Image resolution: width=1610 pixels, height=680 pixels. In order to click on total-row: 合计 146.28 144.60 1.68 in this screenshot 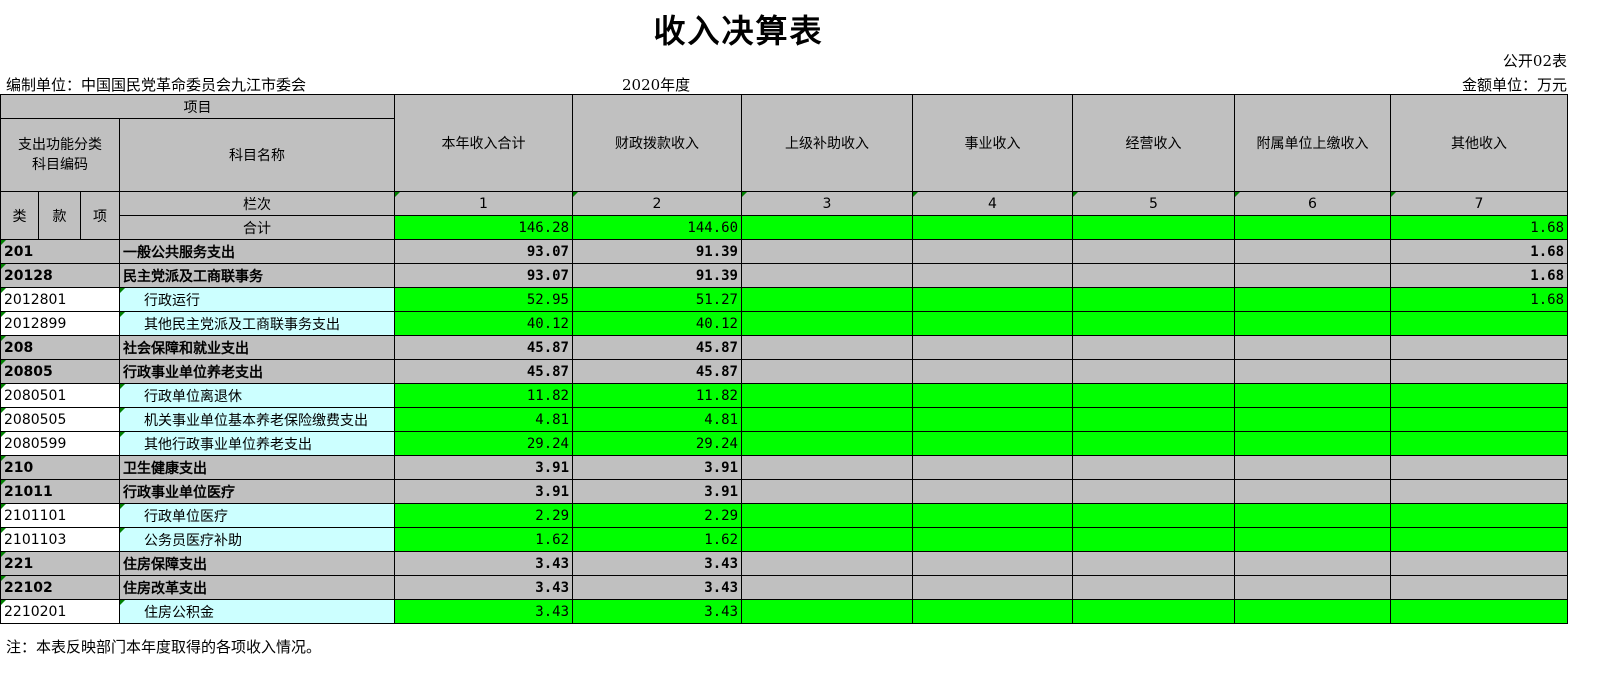, I will do `click(784, 227)`.